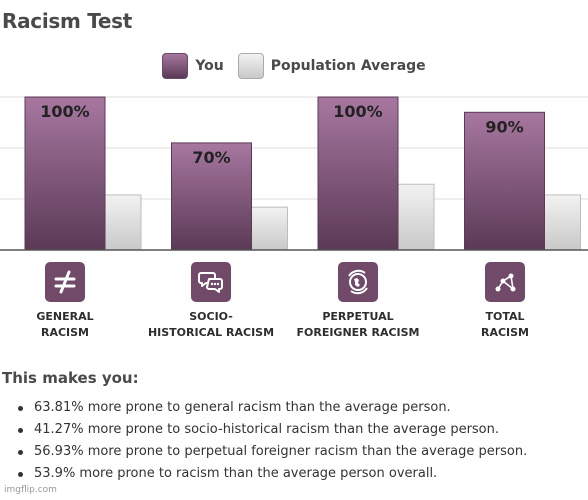 The image size is (588, 500). What do you see at coordinates (67, 21) in the screenshot?
I see `page-title: Racism Test` at bounding box center [67, 21].